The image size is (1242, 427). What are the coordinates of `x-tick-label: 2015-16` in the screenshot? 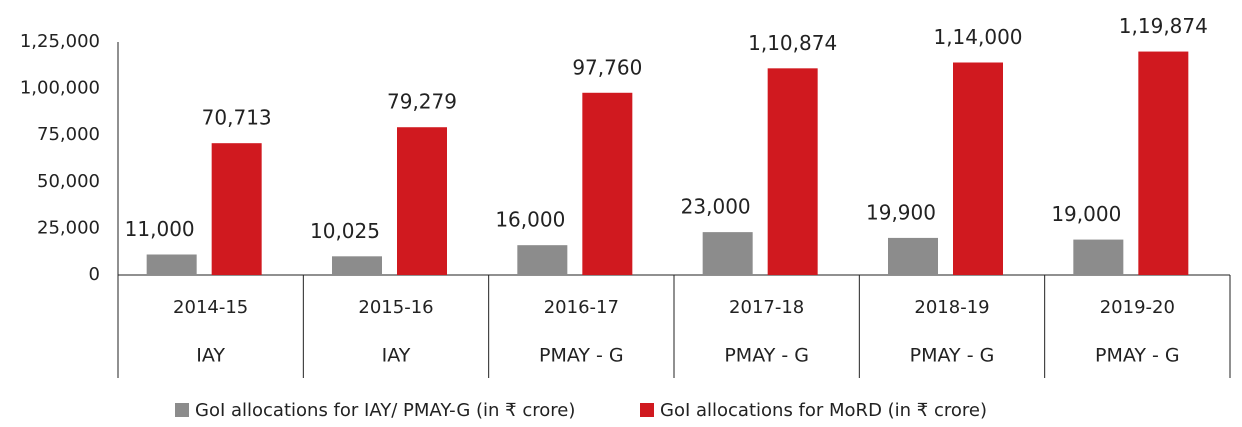 It's located at (395, 307).